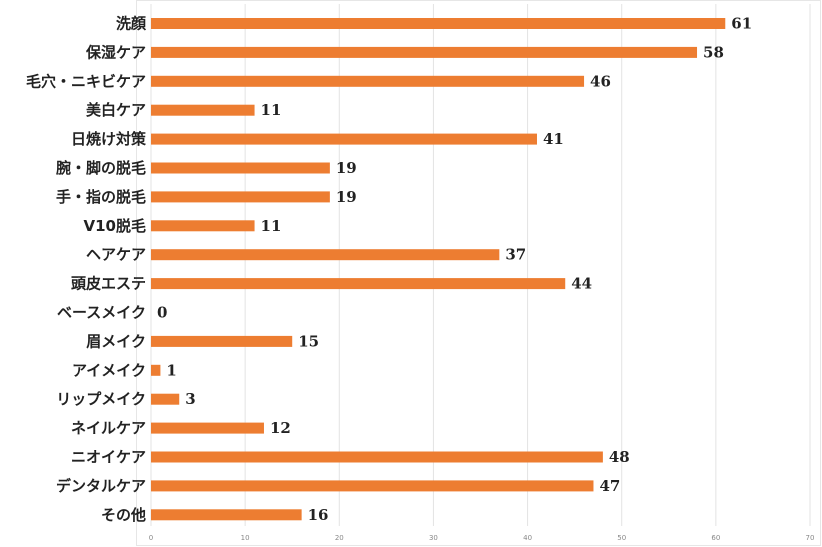 The width and height of the screenshot is (822, 547). I want to click on category-label: 腕・脚の脱毛, so click(101, 168).